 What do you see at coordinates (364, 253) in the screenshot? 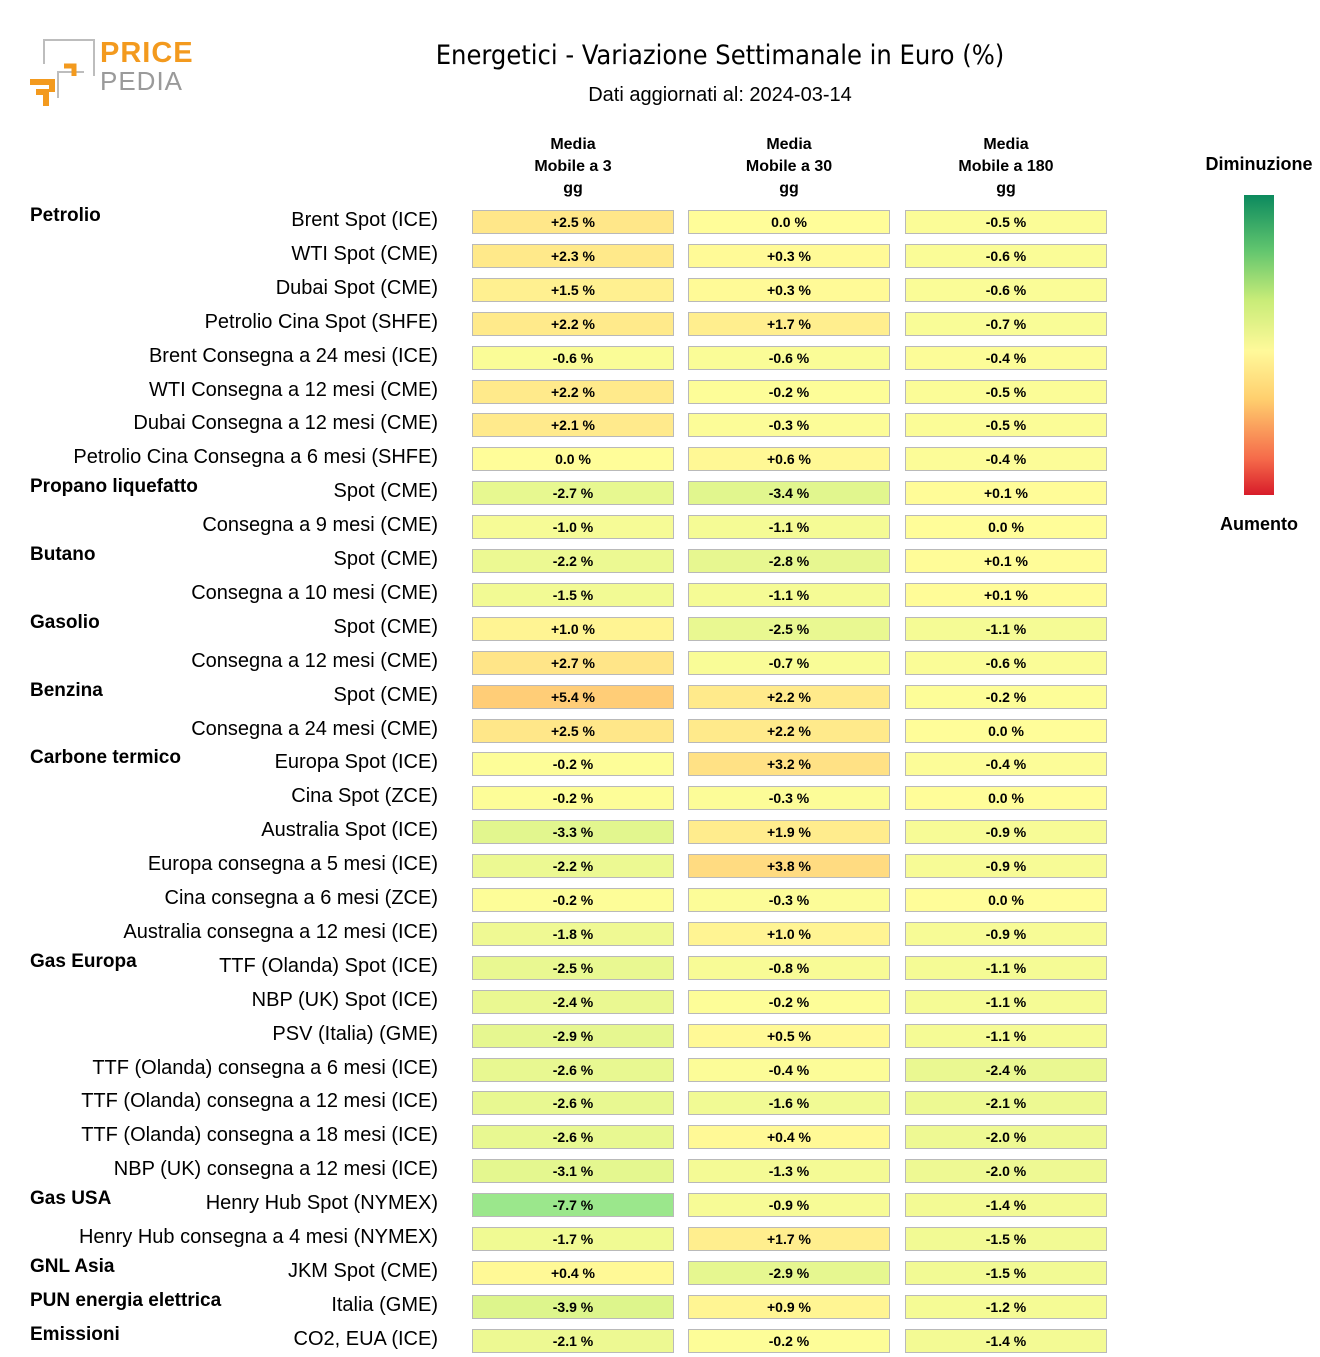
I see `row-label: WTI Spot (CME)` at bounding box center [364, 253].